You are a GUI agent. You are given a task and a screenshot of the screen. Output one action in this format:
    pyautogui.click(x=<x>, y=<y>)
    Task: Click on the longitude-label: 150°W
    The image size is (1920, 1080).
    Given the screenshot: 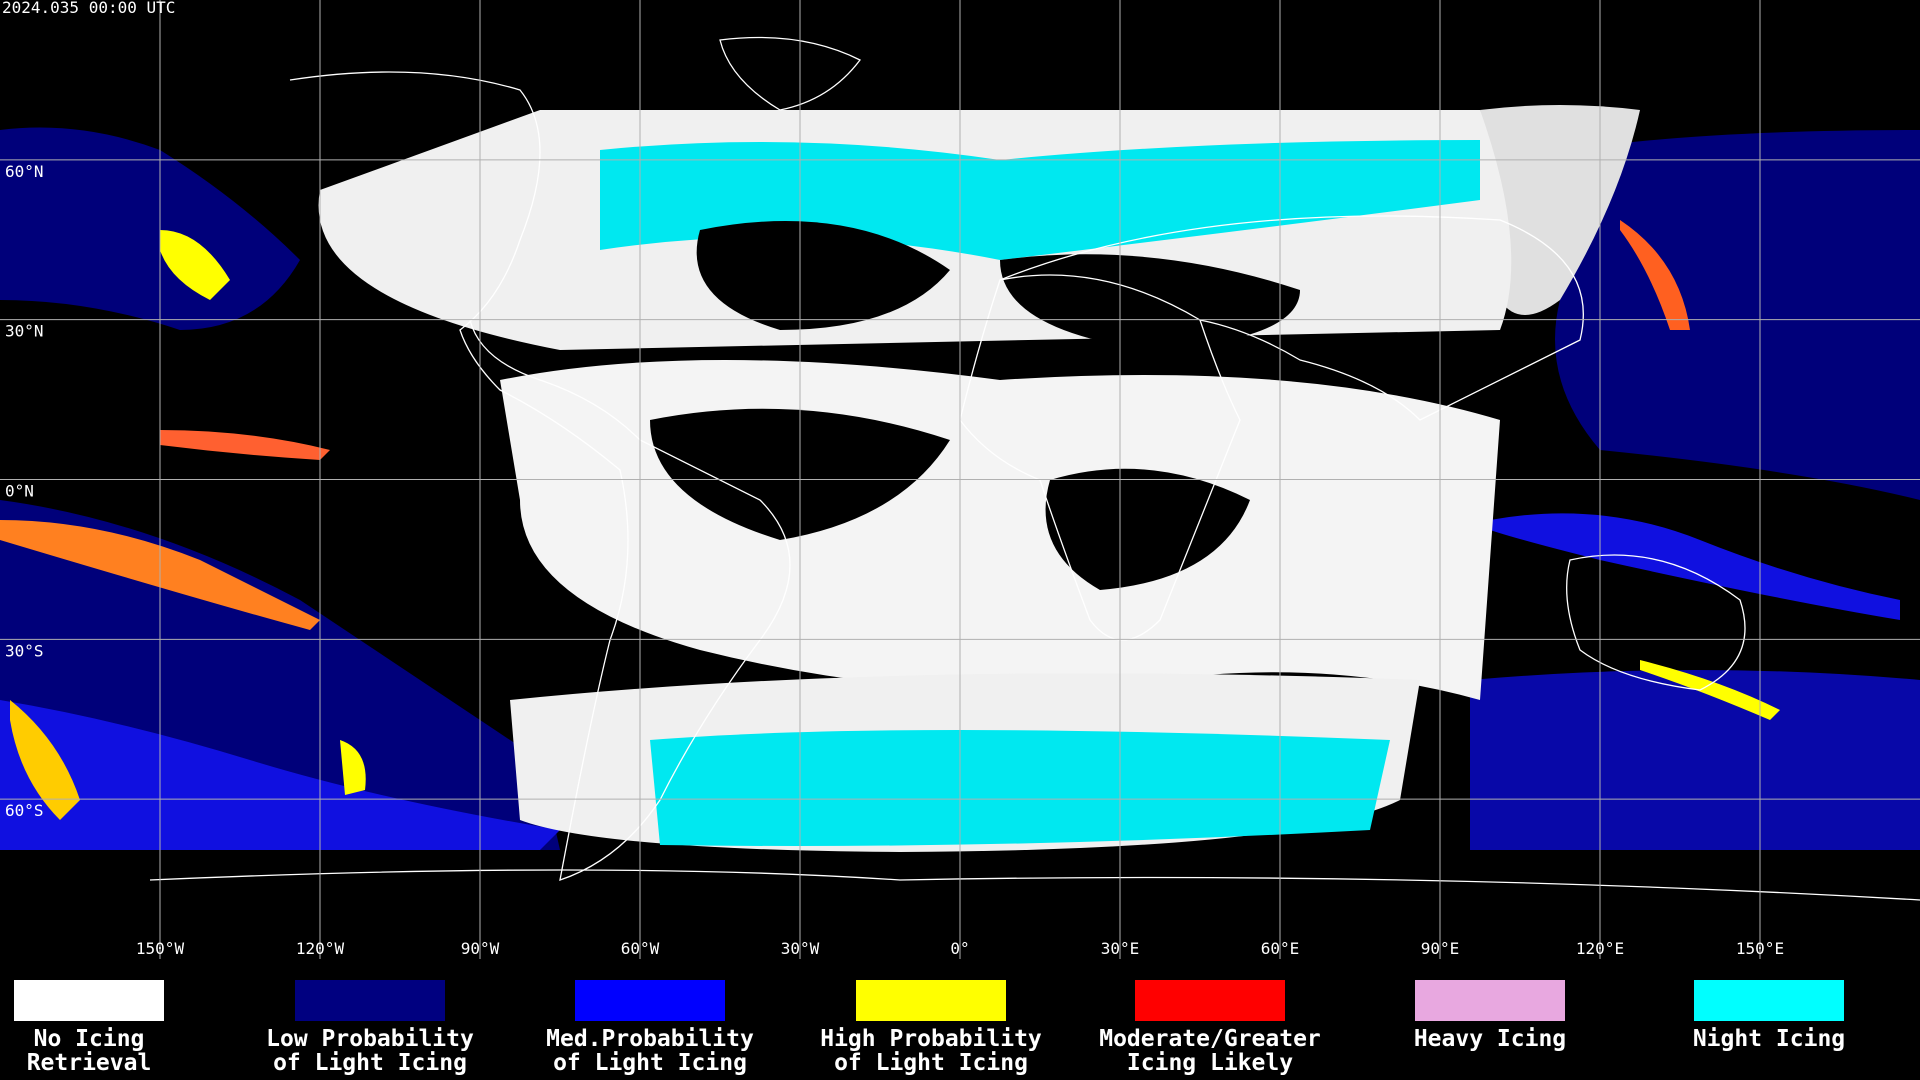 What is the action you would take?
    pyautogui.click(x=160, y=948)
    